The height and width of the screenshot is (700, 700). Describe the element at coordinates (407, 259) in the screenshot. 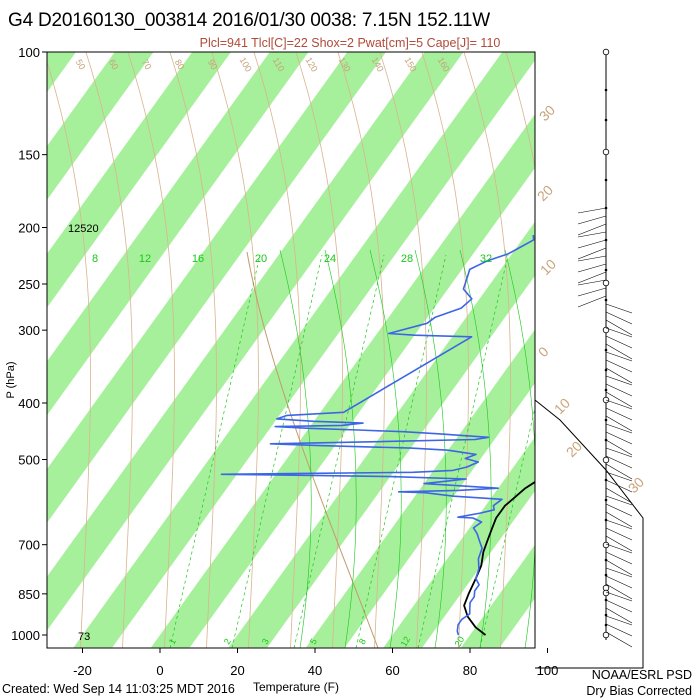

I see `mixing-ratio-label: 28` at that location.